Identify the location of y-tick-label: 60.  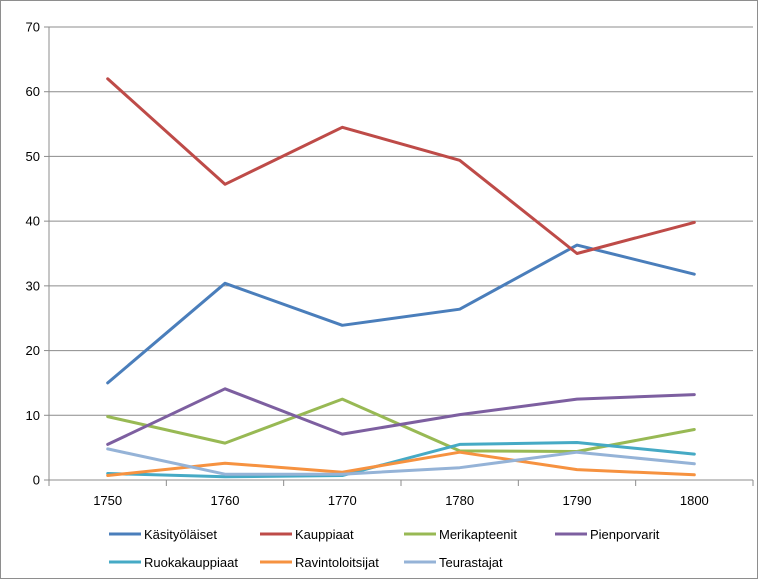
(33, 91).